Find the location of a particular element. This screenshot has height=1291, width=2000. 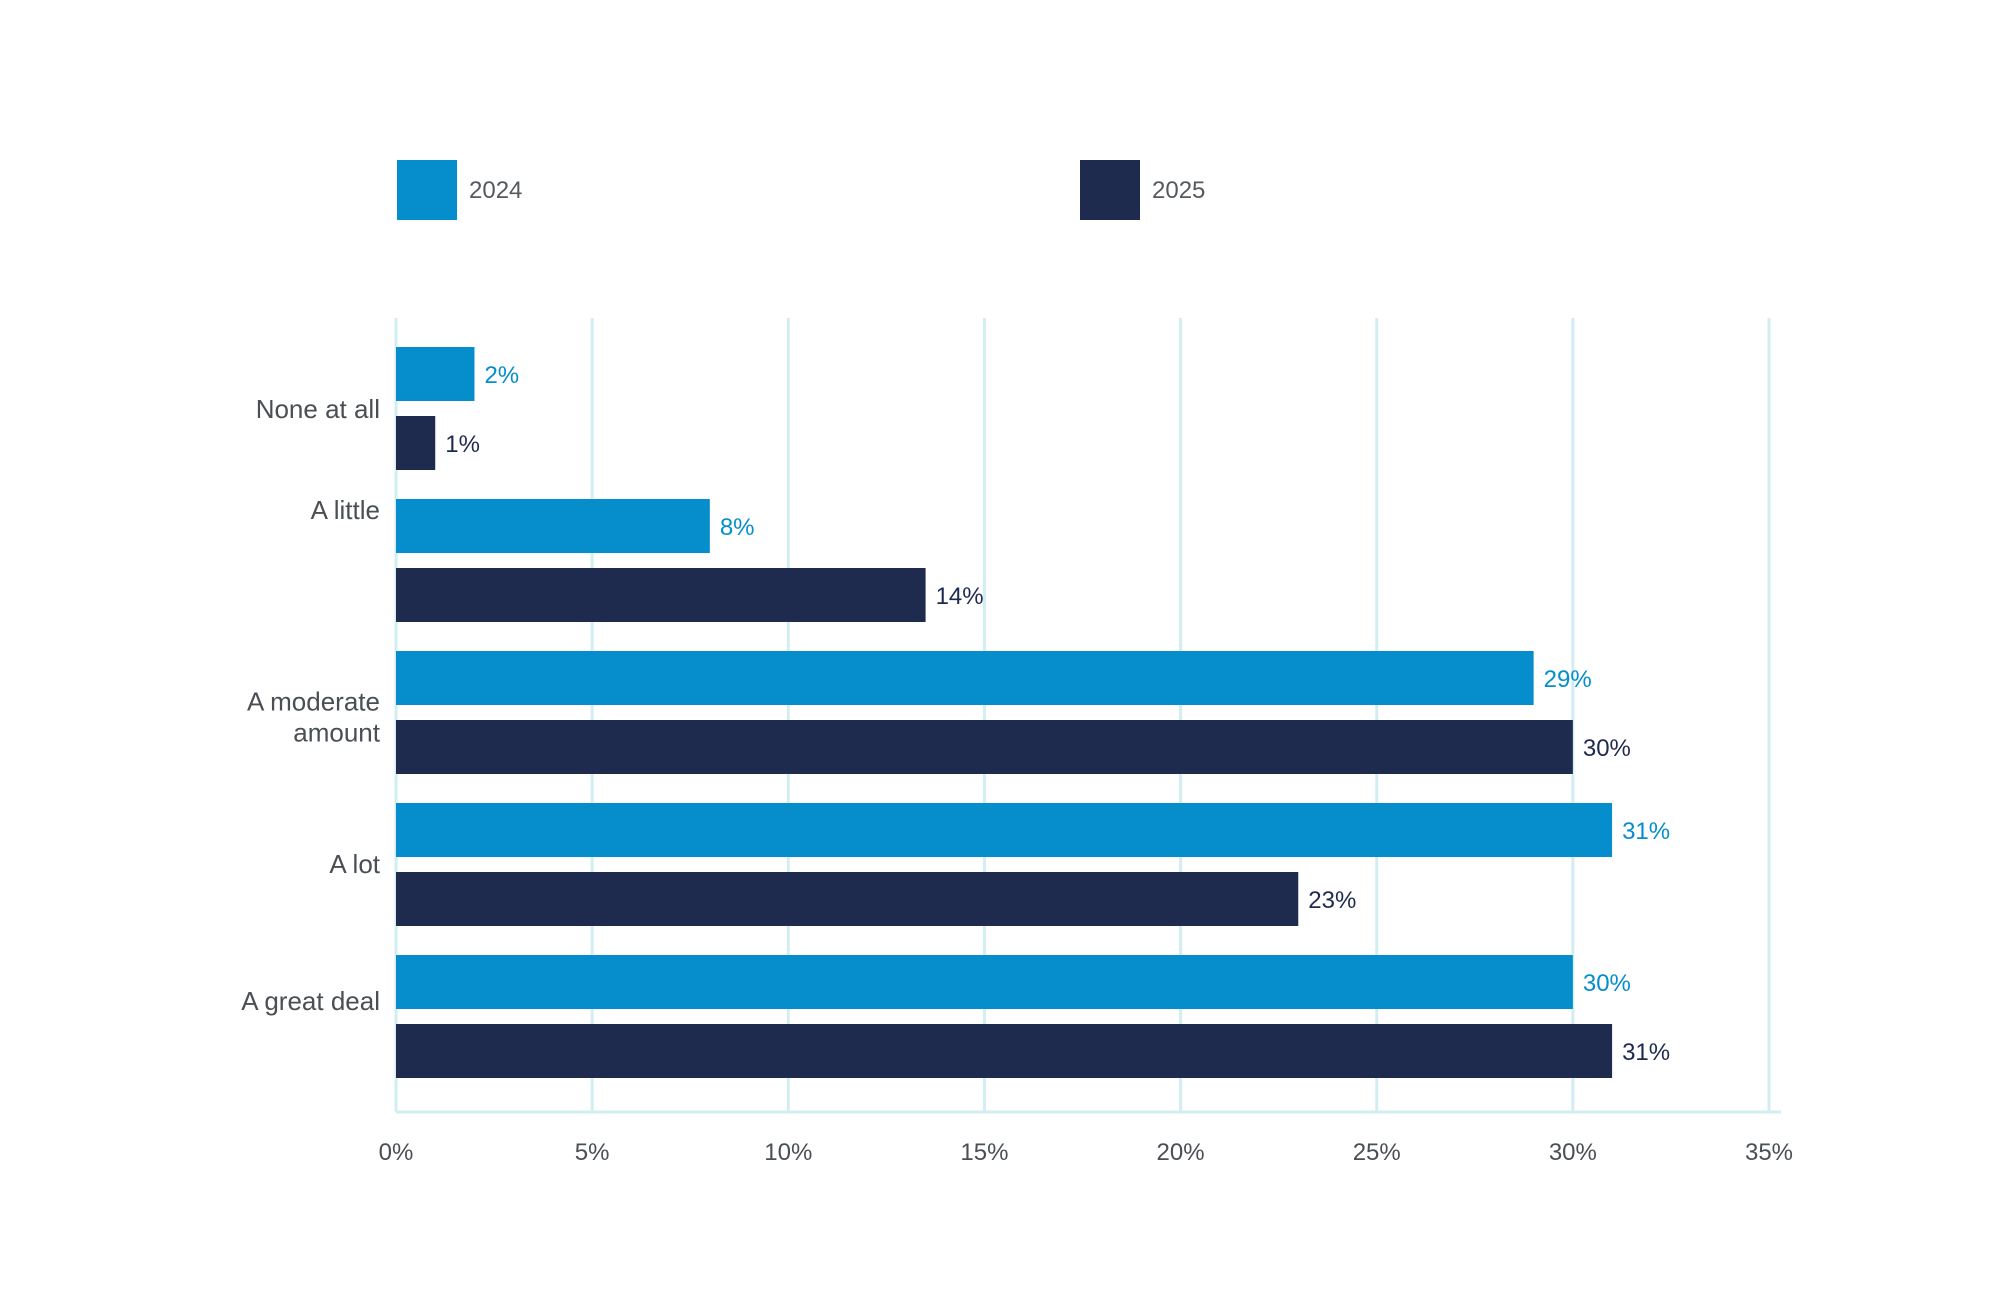

x-tick-label: 10% is located at coordinates (788, 1152).